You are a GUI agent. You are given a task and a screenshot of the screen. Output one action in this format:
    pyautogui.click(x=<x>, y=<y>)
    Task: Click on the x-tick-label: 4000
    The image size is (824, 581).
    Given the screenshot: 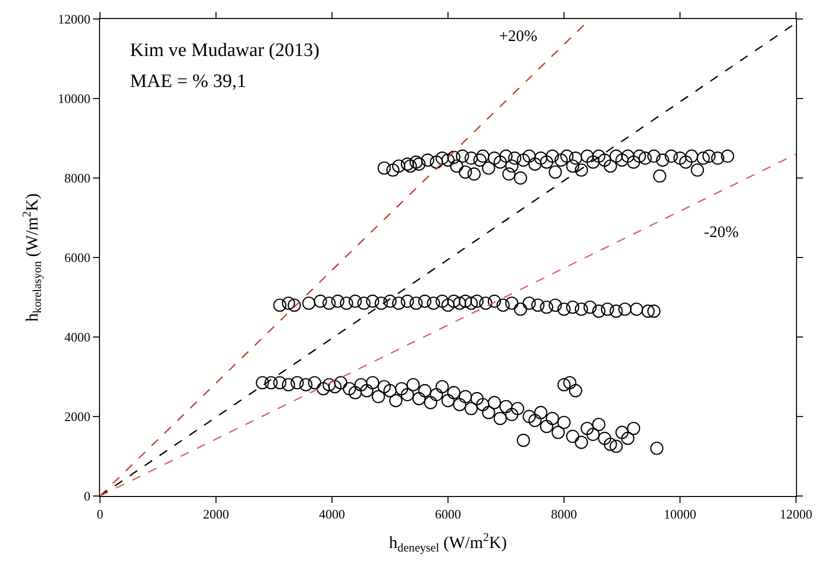 What is the action you would take?
    pyautogui.click(x=332, y=514)
    